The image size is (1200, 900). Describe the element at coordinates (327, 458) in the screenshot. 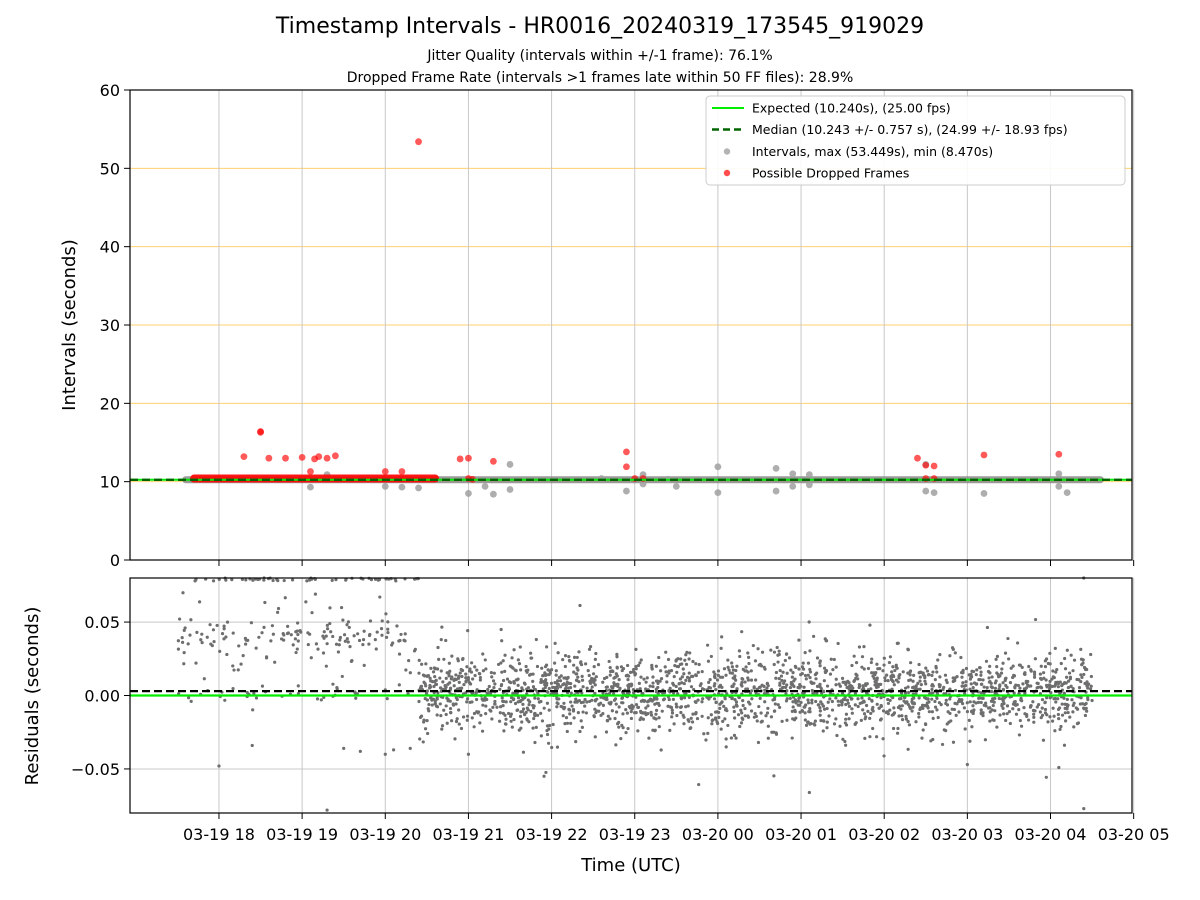

I see `dropped-frame-point` at that location.